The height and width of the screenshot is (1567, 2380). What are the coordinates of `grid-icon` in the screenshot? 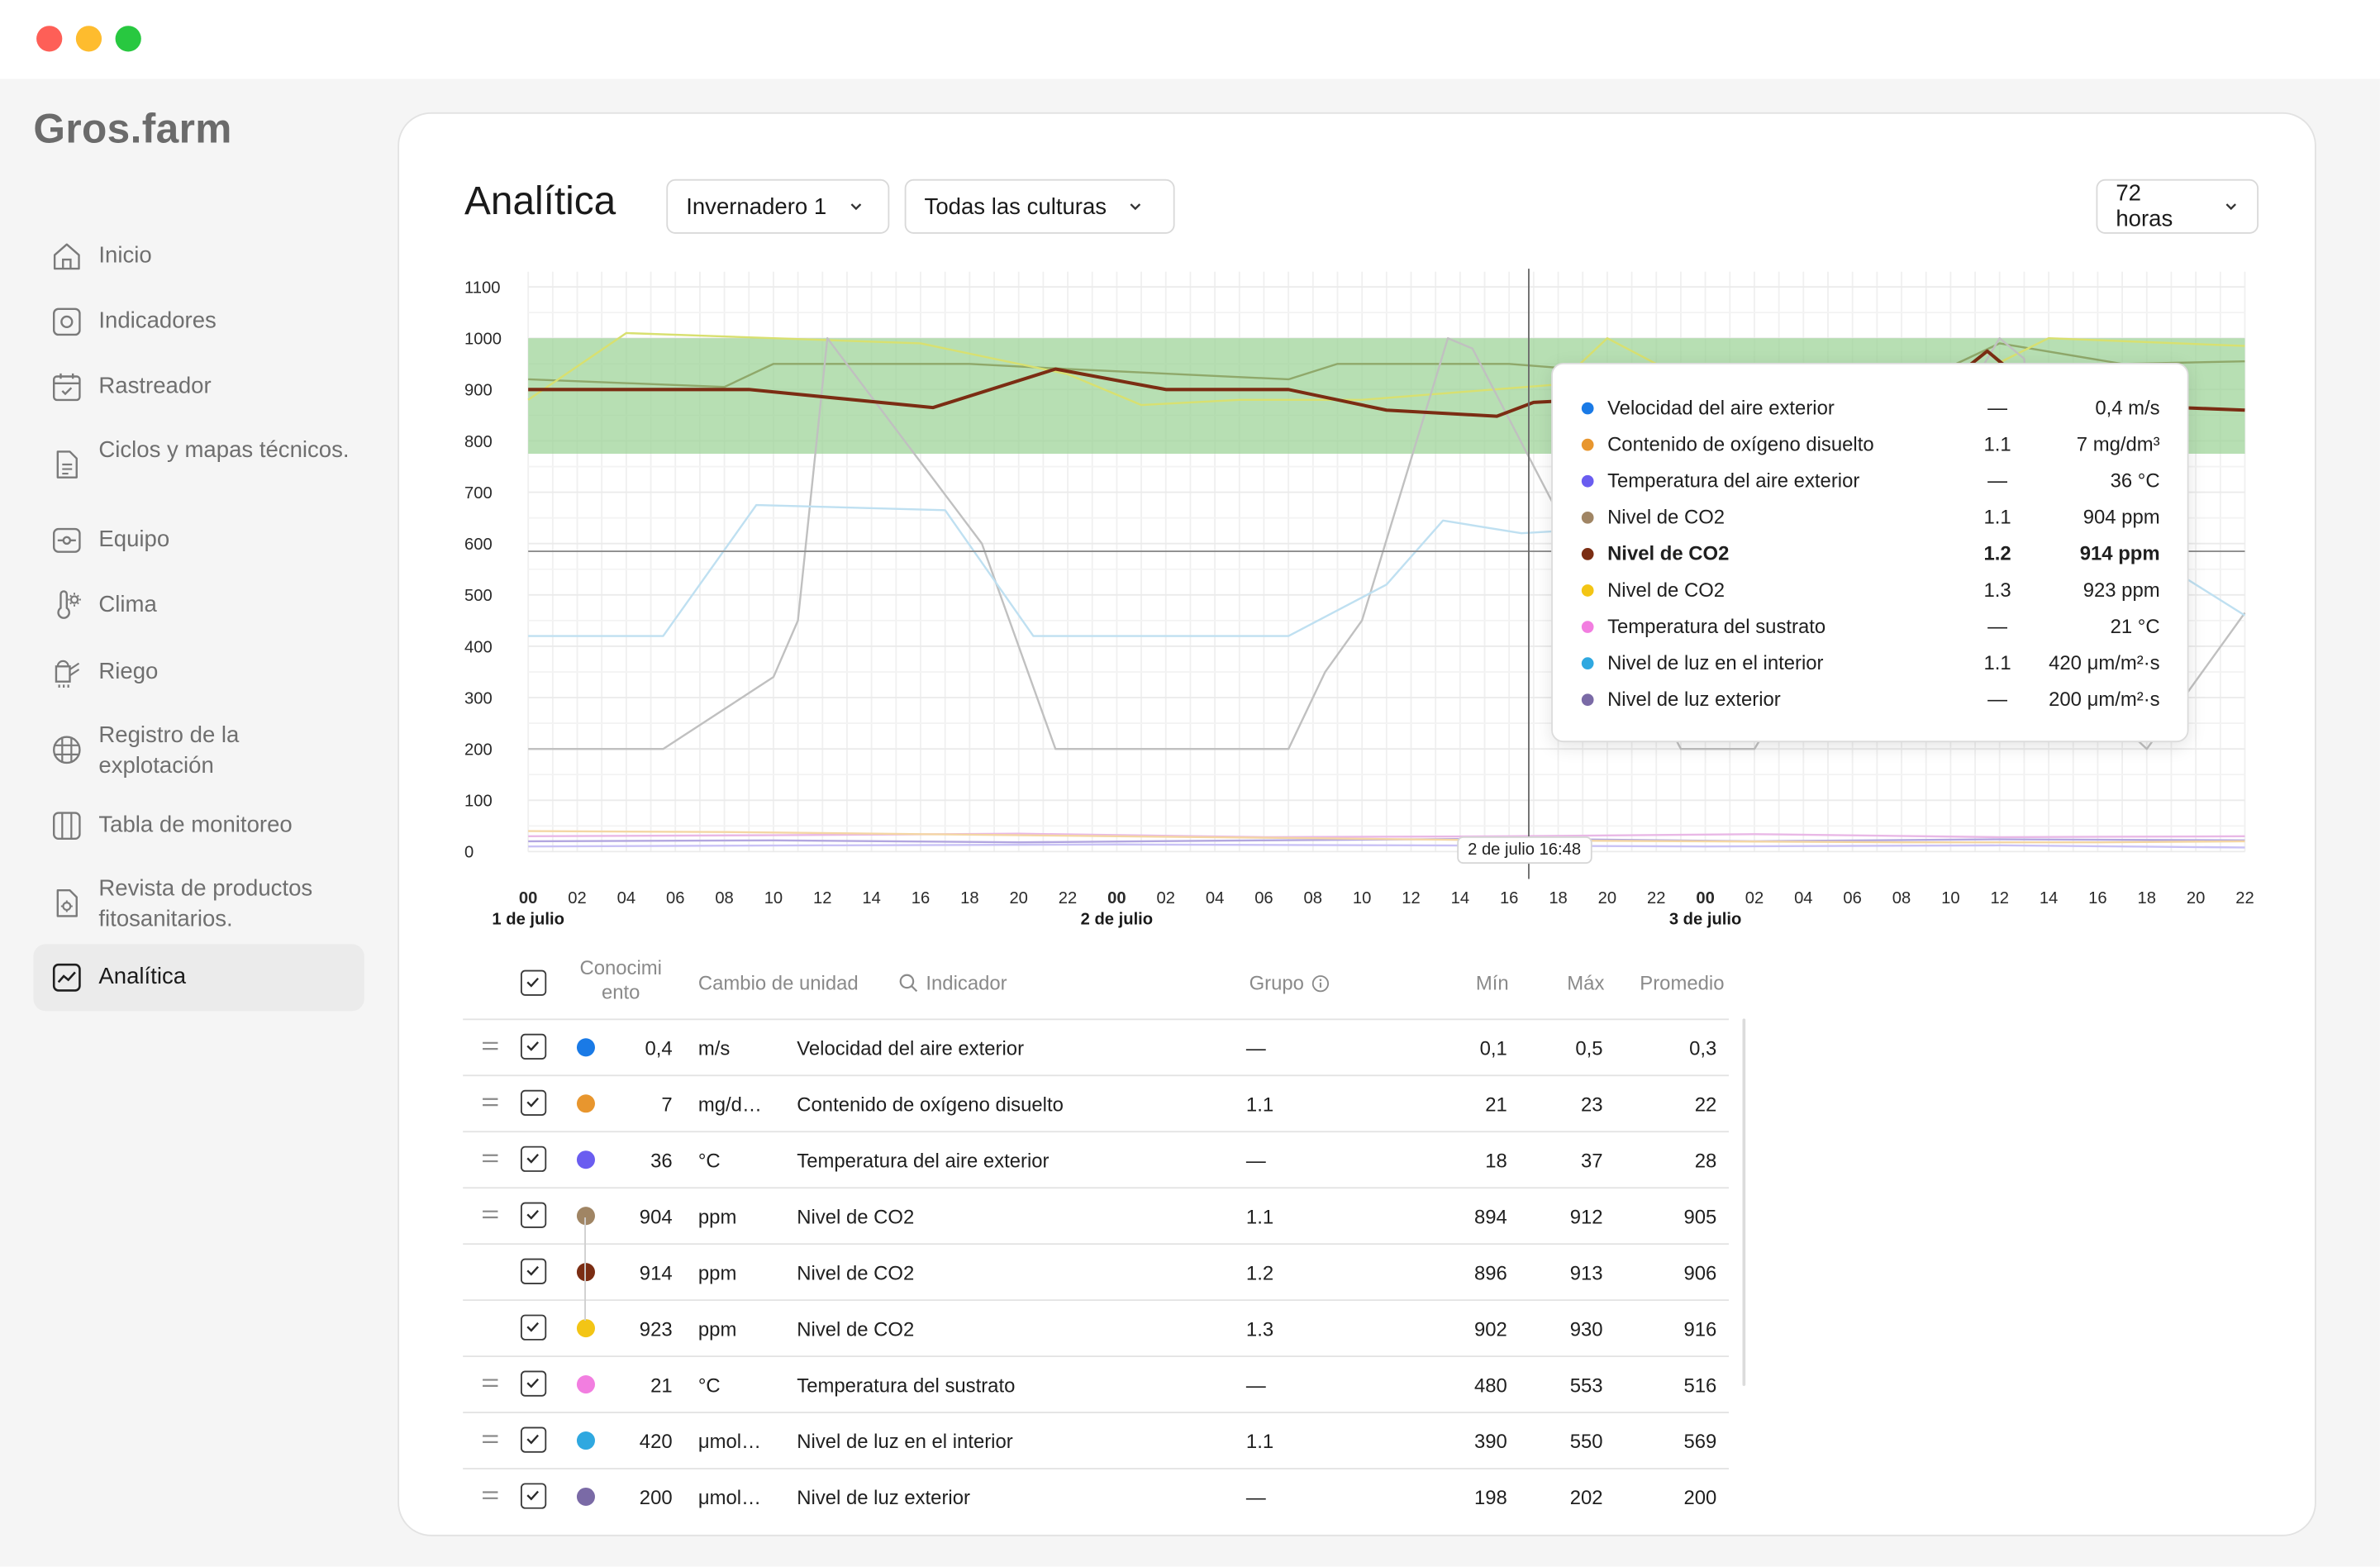 It's located at (66, 749).